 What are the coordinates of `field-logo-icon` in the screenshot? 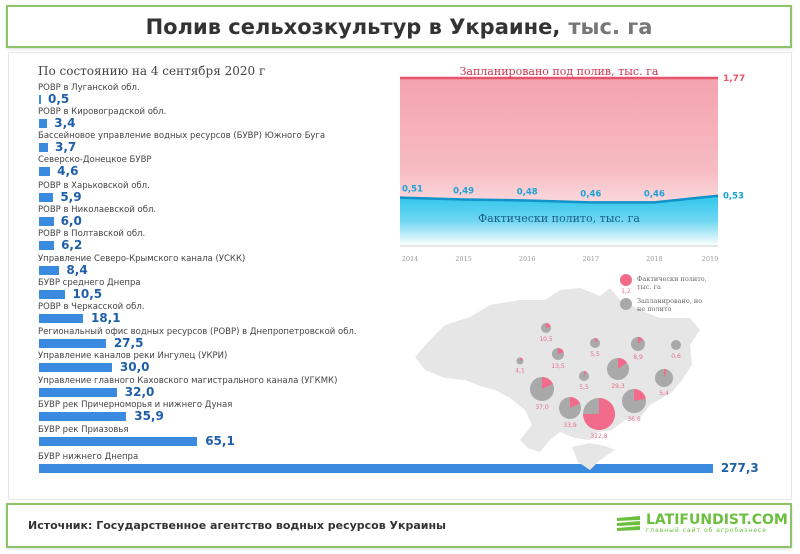 It's located at (628, 523).